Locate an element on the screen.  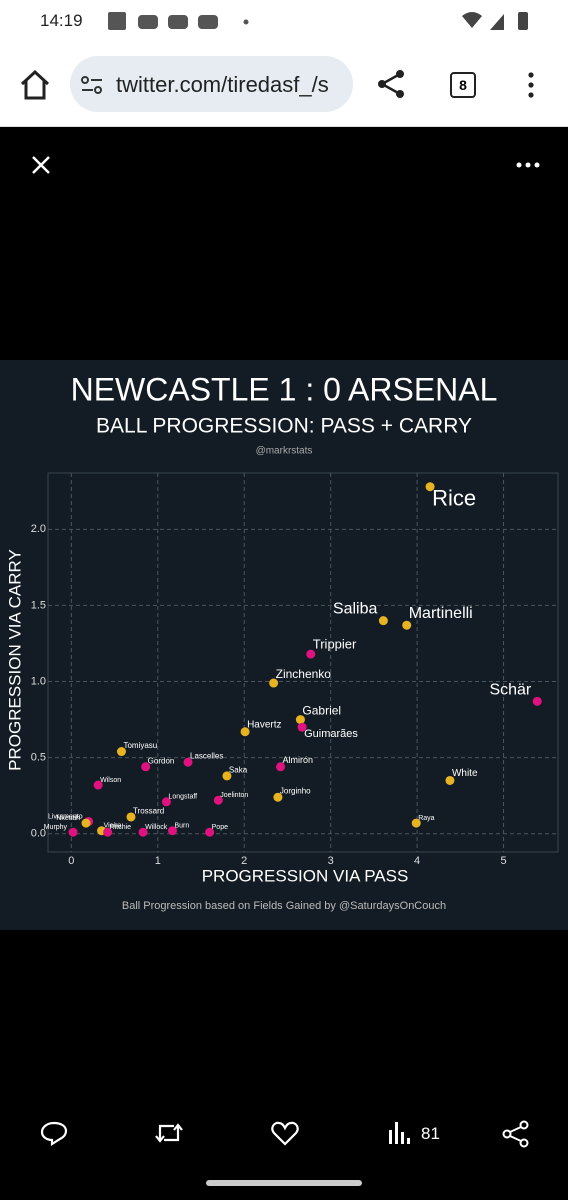
point-label: Guimarães is located at coordinates (331, 734).